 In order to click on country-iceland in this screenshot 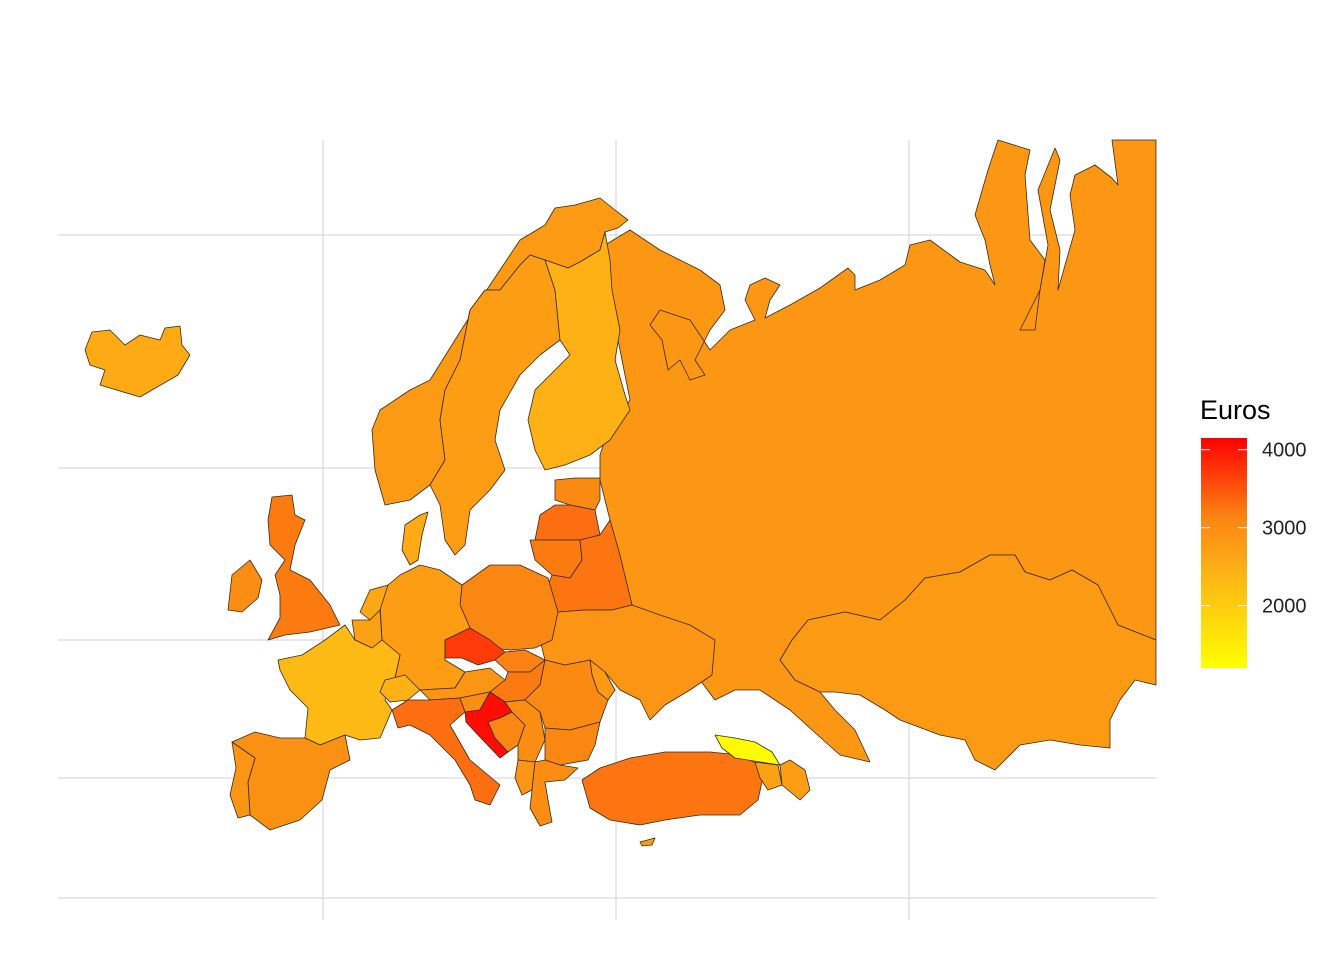, I will do `click(137, 361)`.